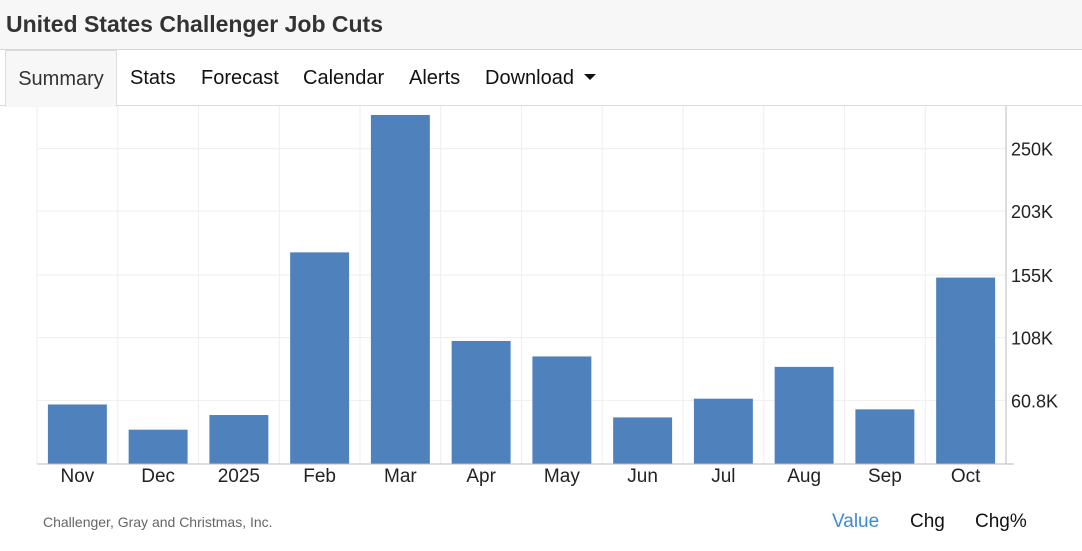  What do you see at coordinates (541, 25) in the screenshot?
I see `title-bar: United States Challenger Job Cuts` at bounding box center [541, 25].